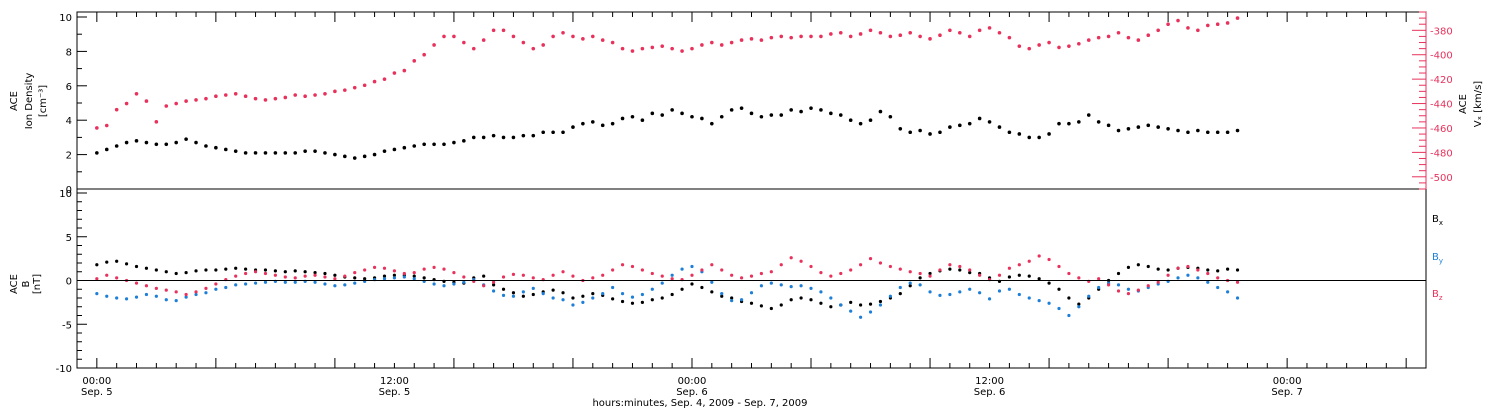 The height and width of the screenshot is (414, 1500). I want to click on x-tick-label-time: 00:00, so click(692, 381).